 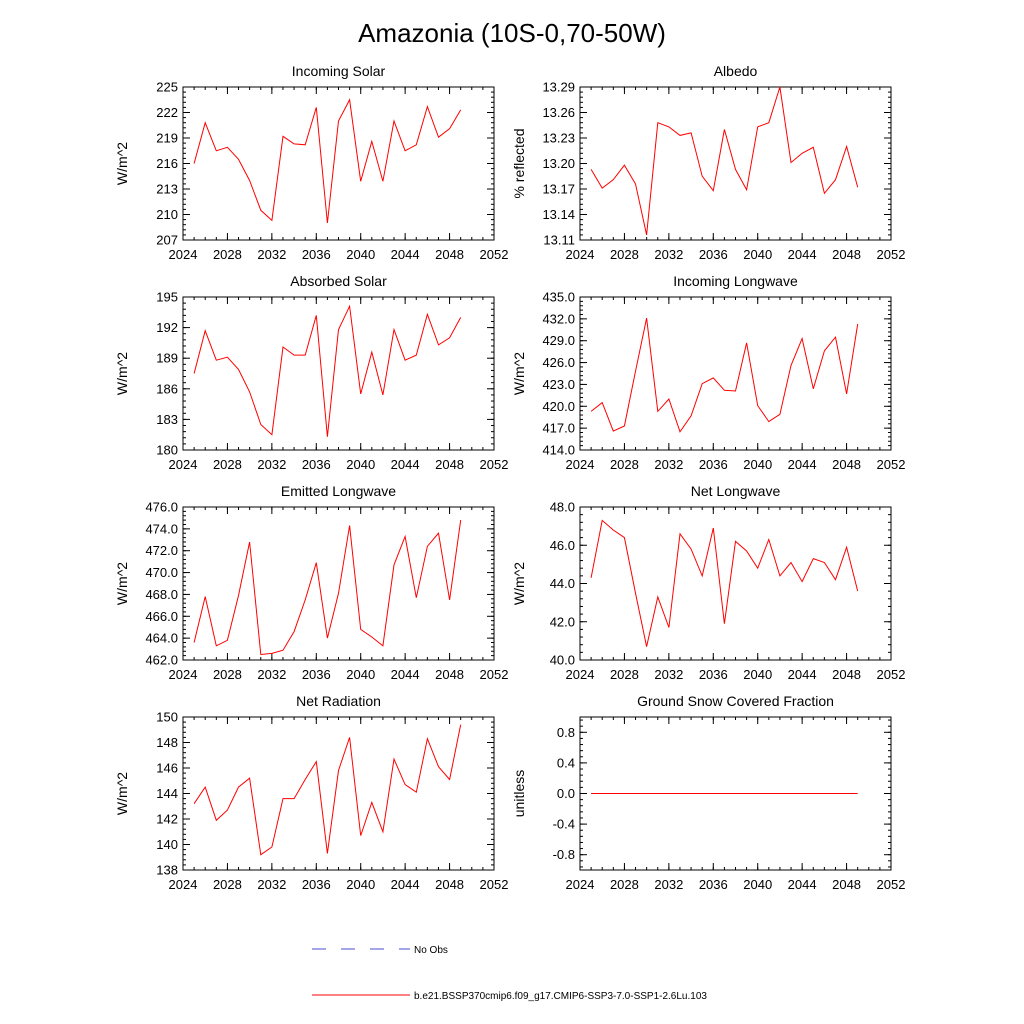 What do you see at coordinates (562, 583) in the screenshot?
I see `y-tick-label: 44.0` at bounding box center [562, 583].